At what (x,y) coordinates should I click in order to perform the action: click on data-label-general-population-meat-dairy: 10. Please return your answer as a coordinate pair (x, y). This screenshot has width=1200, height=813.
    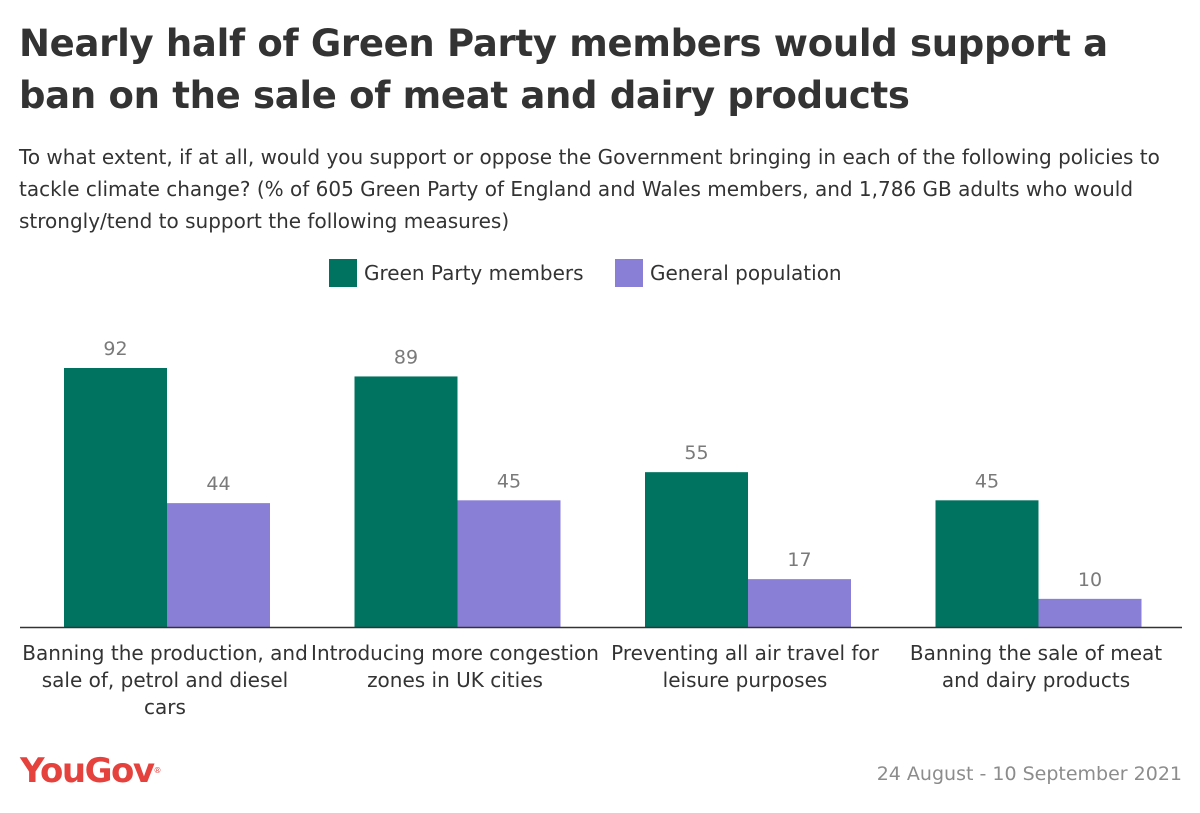
    Looking at the image, I should click on (1090, 580).